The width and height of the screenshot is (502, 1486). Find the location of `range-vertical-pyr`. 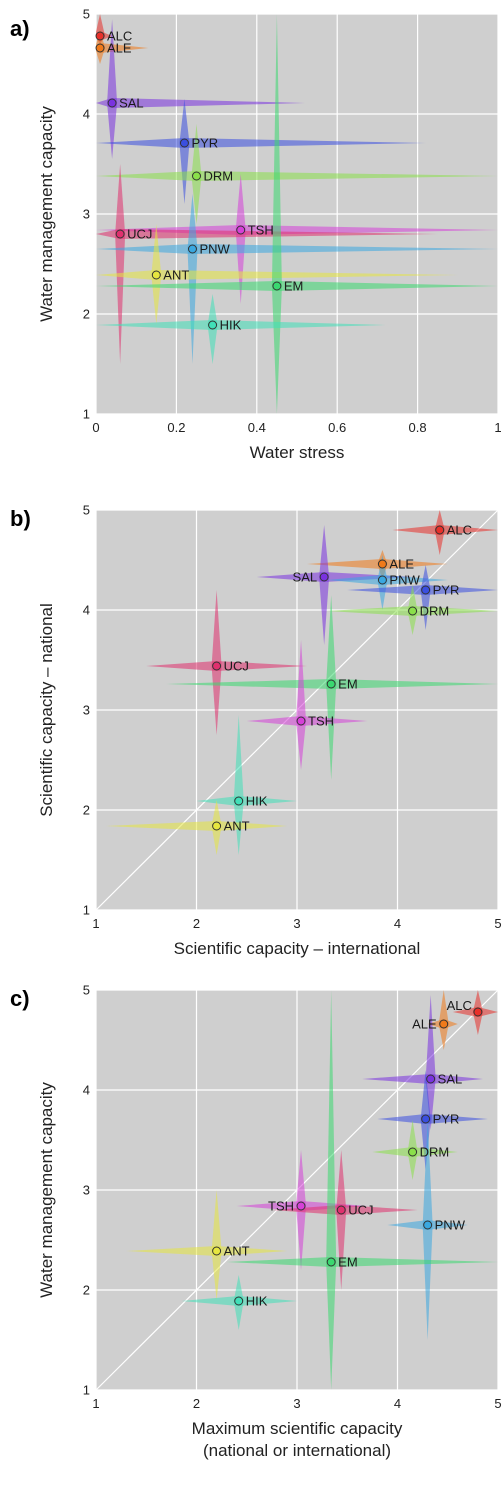

range-vertical-pyr is located at coordinates (184, 151).